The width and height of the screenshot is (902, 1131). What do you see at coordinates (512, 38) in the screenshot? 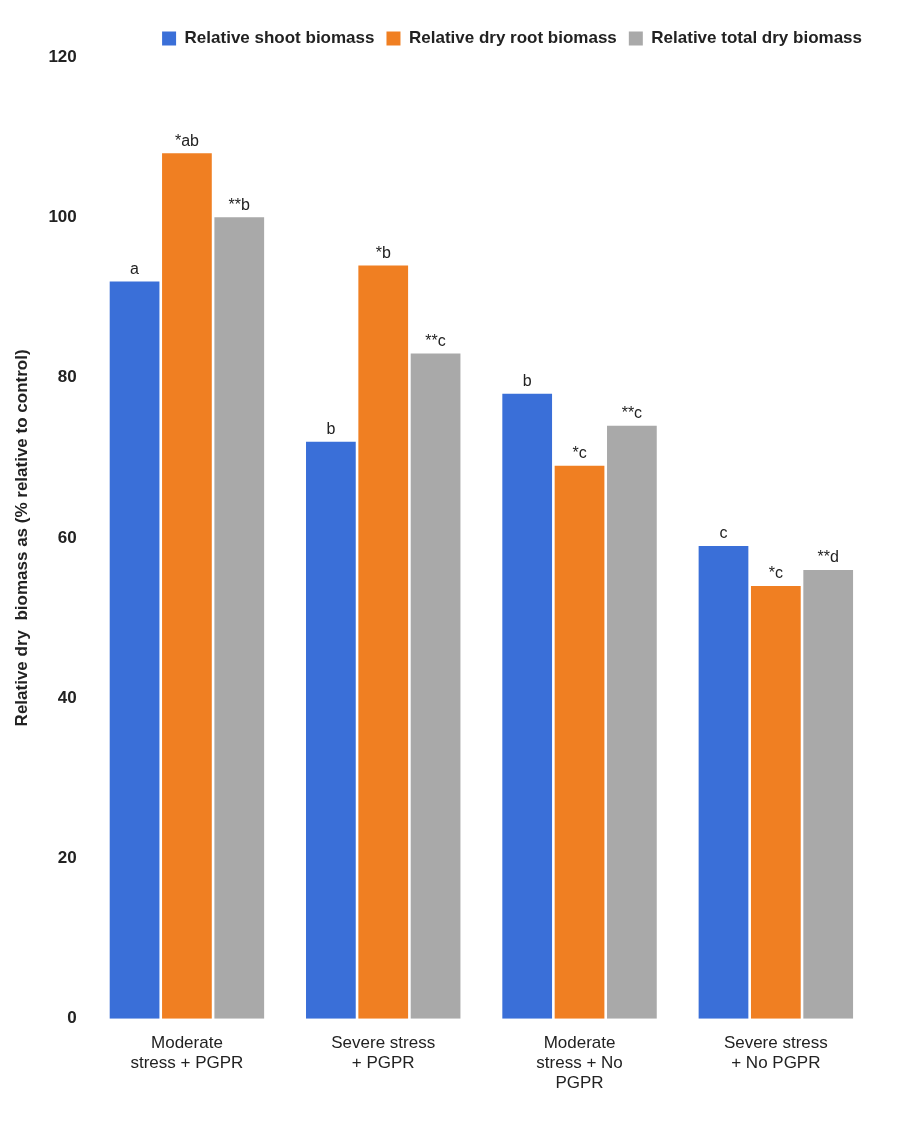
I see `legend-label: Relative dry root biomass` at bounding box center [512, 38].